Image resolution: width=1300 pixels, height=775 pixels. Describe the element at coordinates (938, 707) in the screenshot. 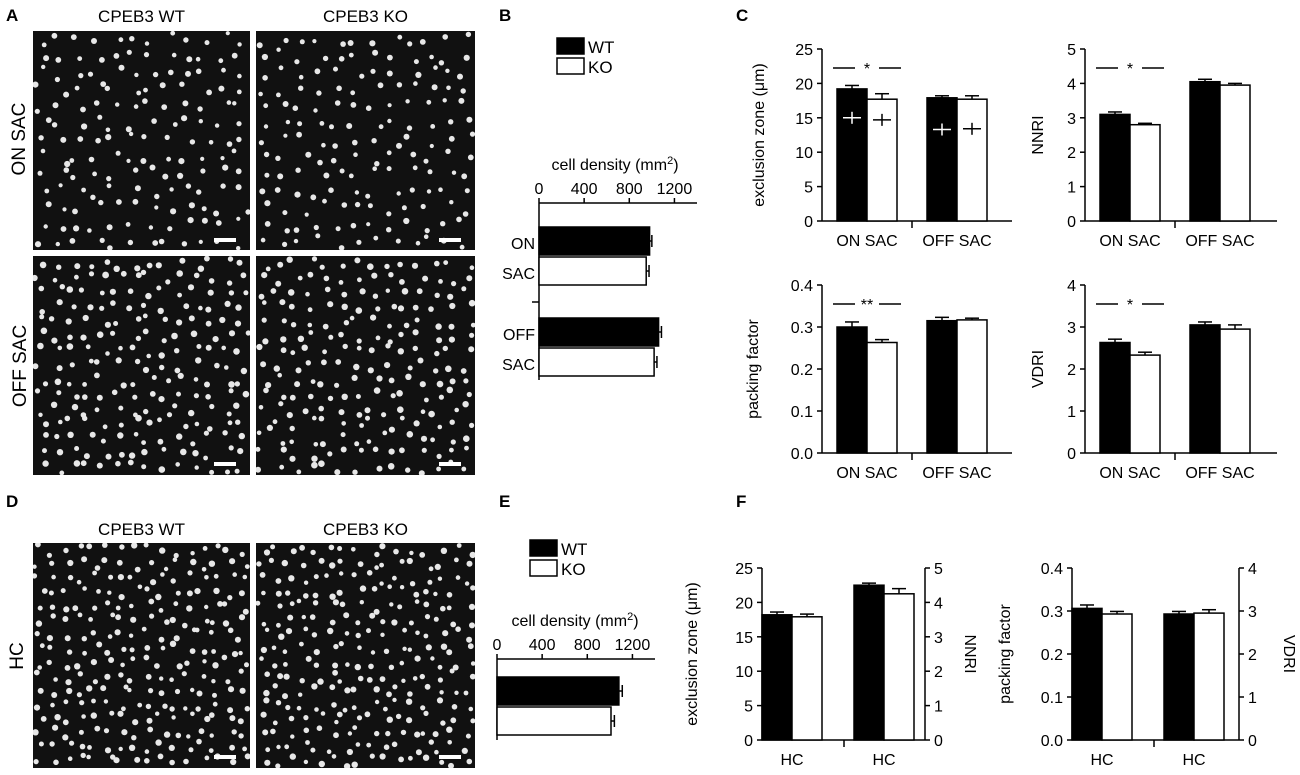

I see `y-tick-label-right: 1` at that location.